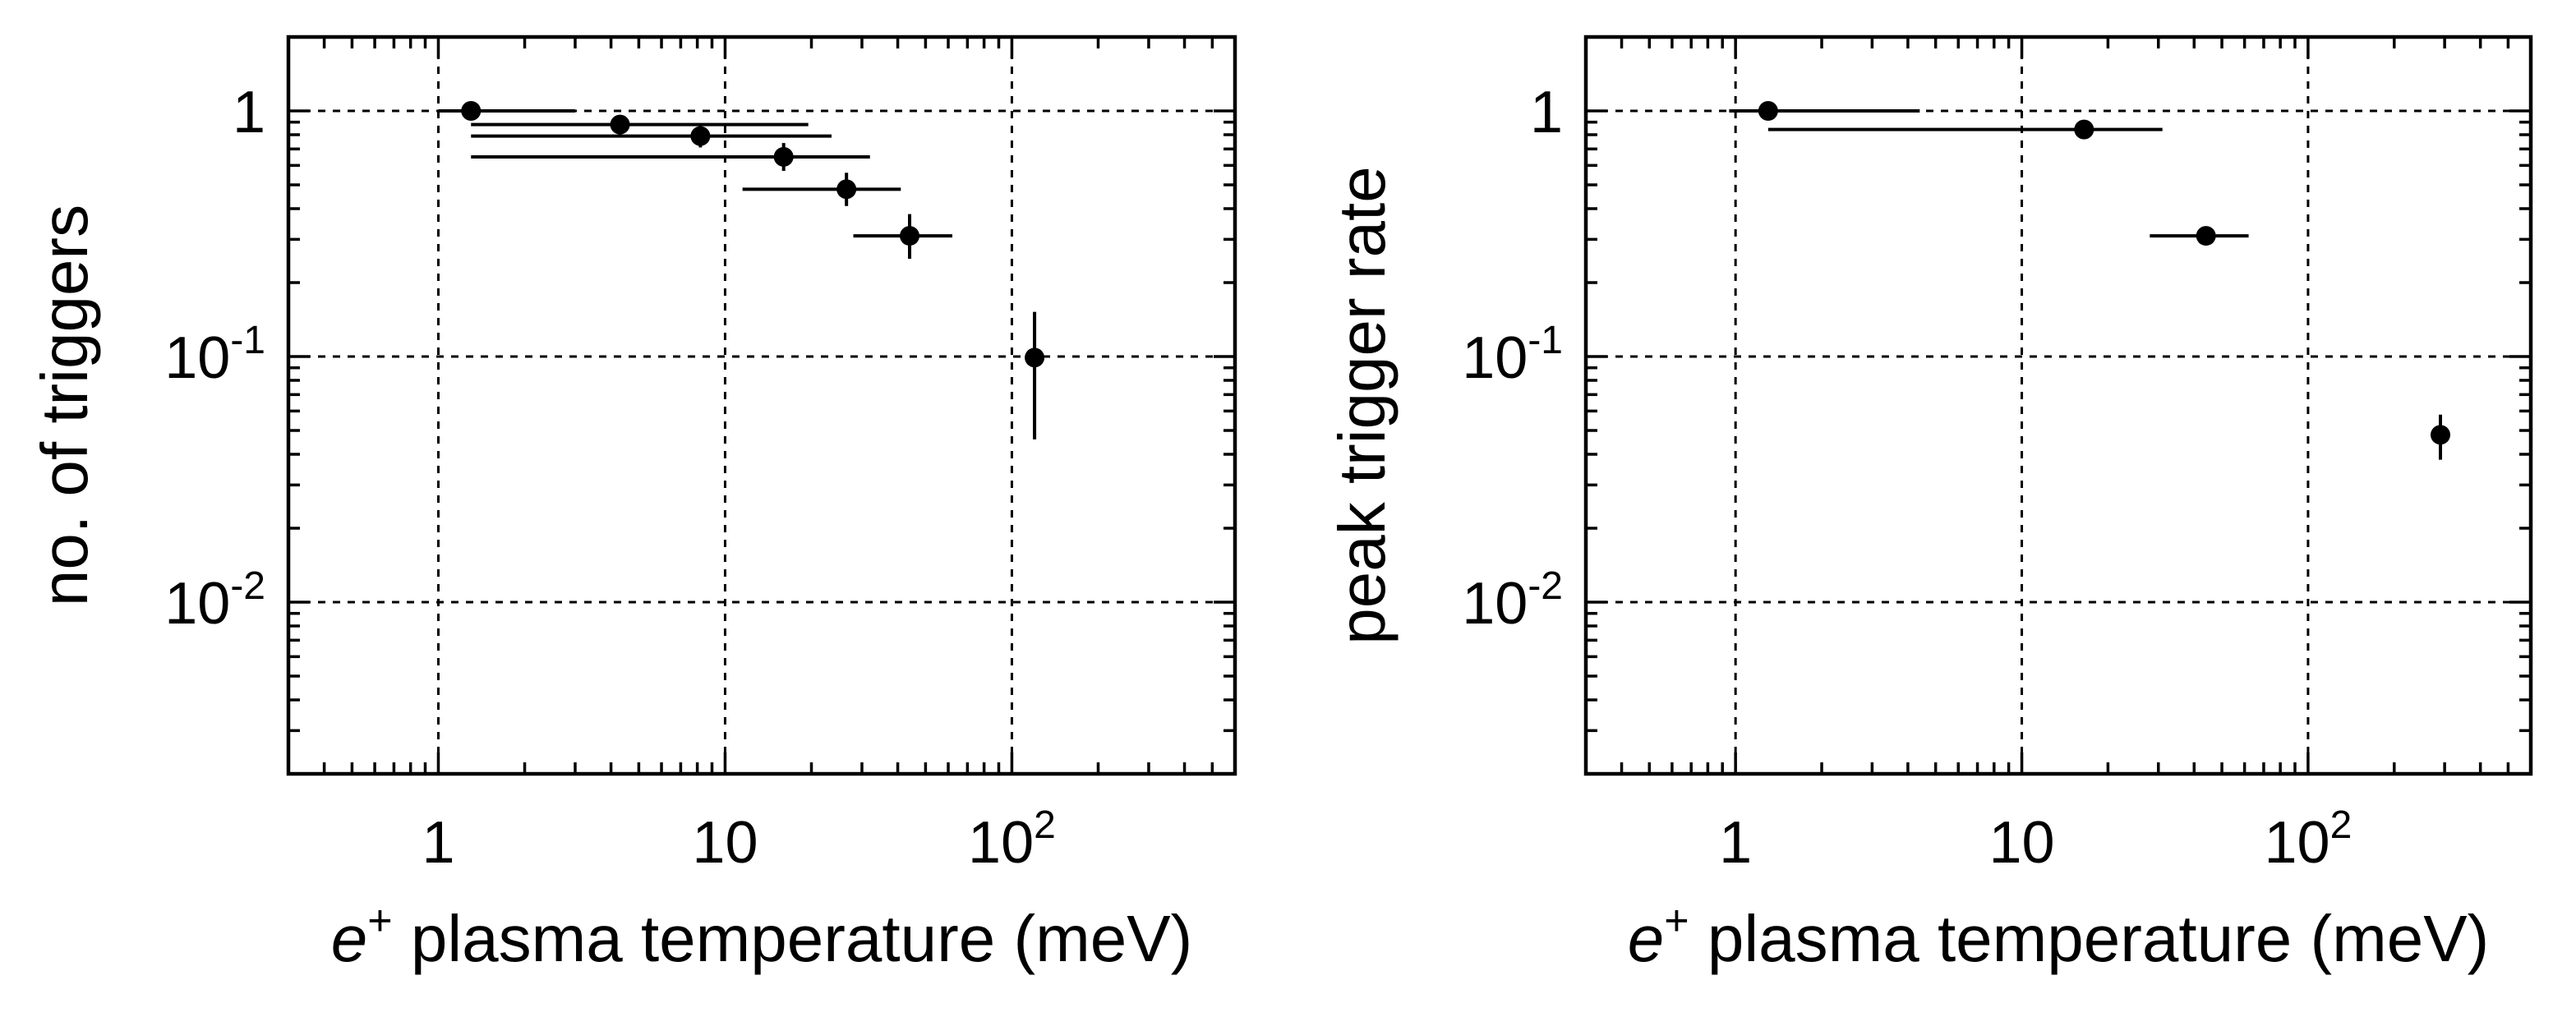 The height and width of the screenshot is (1017, 2576). What do you see at coordinates (64, 405) in the screenshot?
I see `y-axis-label: no. of triggers` at bounding box center [64, 405].